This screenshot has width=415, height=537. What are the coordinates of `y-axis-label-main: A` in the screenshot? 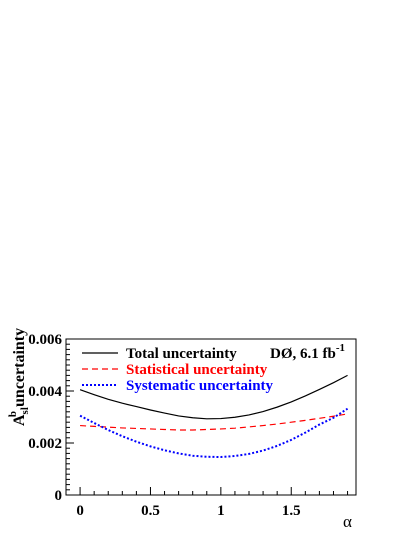 It's located at (19, 420).